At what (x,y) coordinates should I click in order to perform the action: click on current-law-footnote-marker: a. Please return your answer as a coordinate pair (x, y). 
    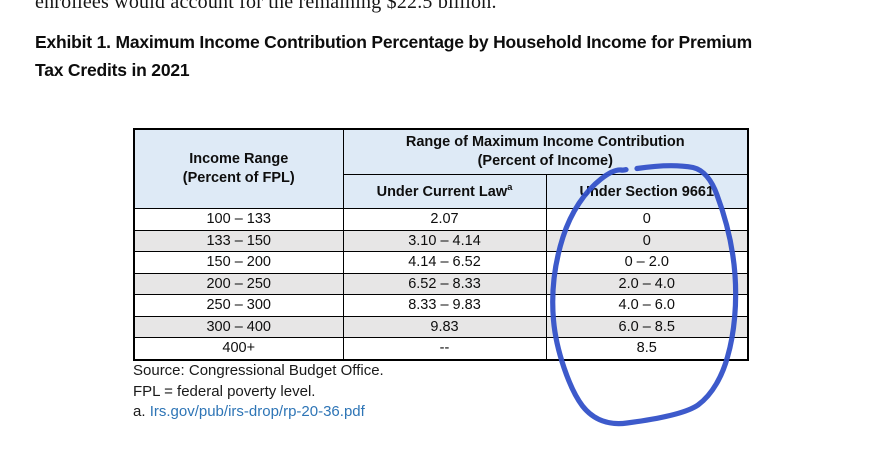
    Looking at the image, I should click on (510, 187).